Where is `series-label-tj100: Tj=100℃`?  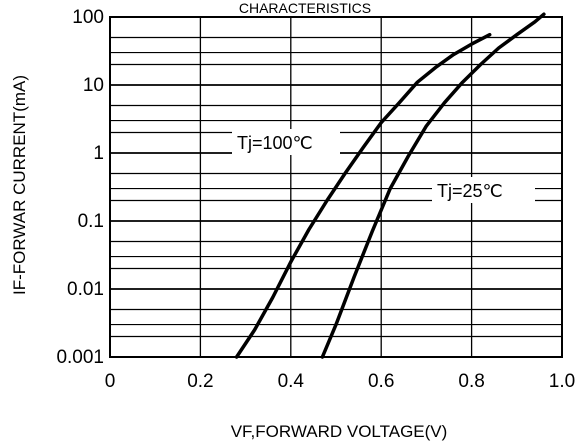 series-label-tj100: Tj=100℃ is located at coordinates (275, 143).